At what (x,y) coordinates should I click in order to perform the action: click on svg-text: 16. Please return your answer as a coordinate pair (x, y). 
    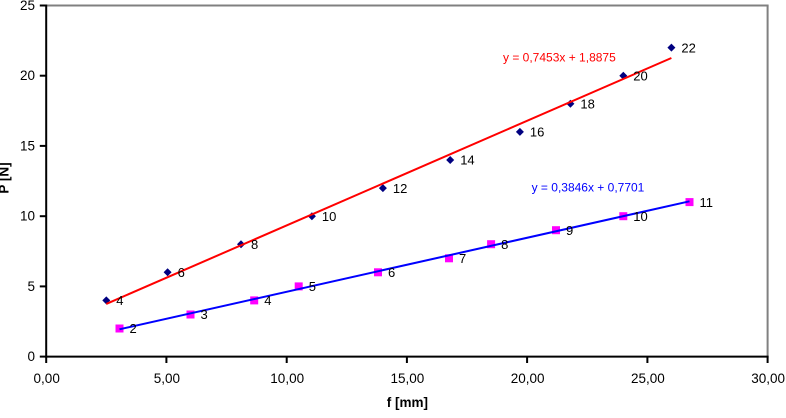
    Looking at the image, I should click on (537, 132).